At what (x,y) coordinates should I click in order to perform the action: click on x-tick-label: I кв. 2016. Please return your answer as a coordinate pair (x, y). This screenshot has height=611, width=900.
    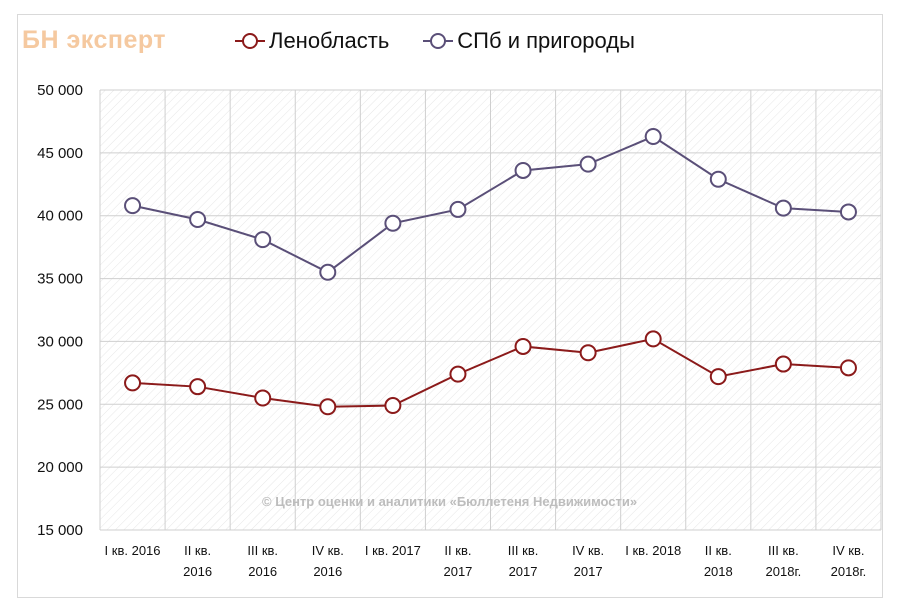
    Looking at the image, I should click on (133, 550).